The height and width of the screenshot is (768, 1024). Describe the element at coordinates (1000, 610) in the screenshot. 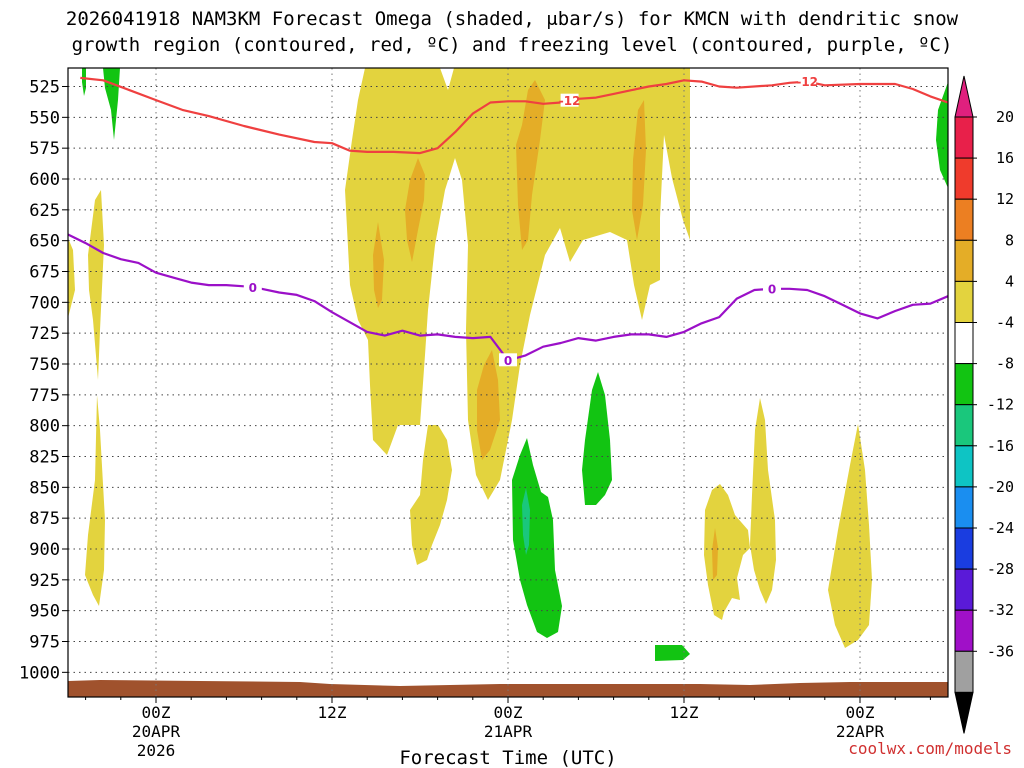

I see `colorbar-label-12: -32` at that location.